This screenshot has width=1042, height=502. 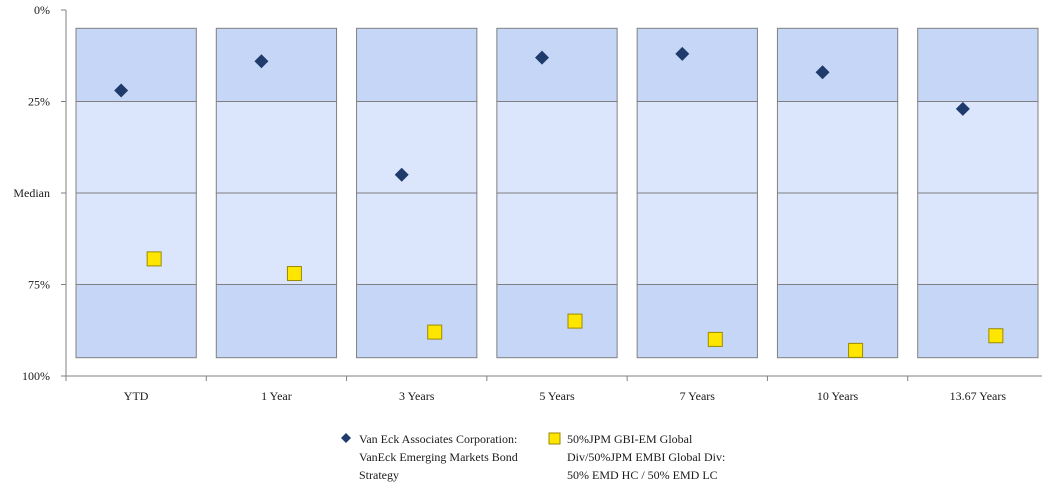 What do you see at coordinates (554, 438) in the screenshot?
I see `square-icon` at bounding box center [554, 438].